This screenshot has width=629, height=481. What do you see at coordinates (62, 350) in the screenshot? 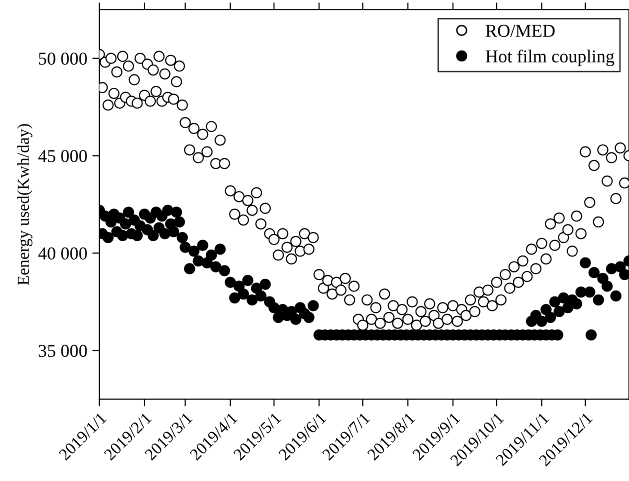
I see `y-tick-label: 35 000` at bounding box center [62, 350].